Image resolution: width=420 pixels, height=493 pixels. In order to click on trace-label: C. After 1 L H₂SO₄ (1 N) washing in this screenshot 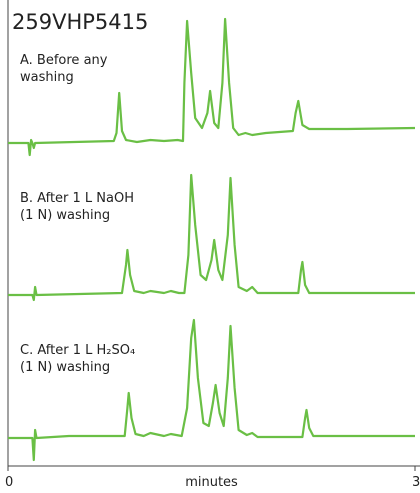, I will do `click(78, 359)`.